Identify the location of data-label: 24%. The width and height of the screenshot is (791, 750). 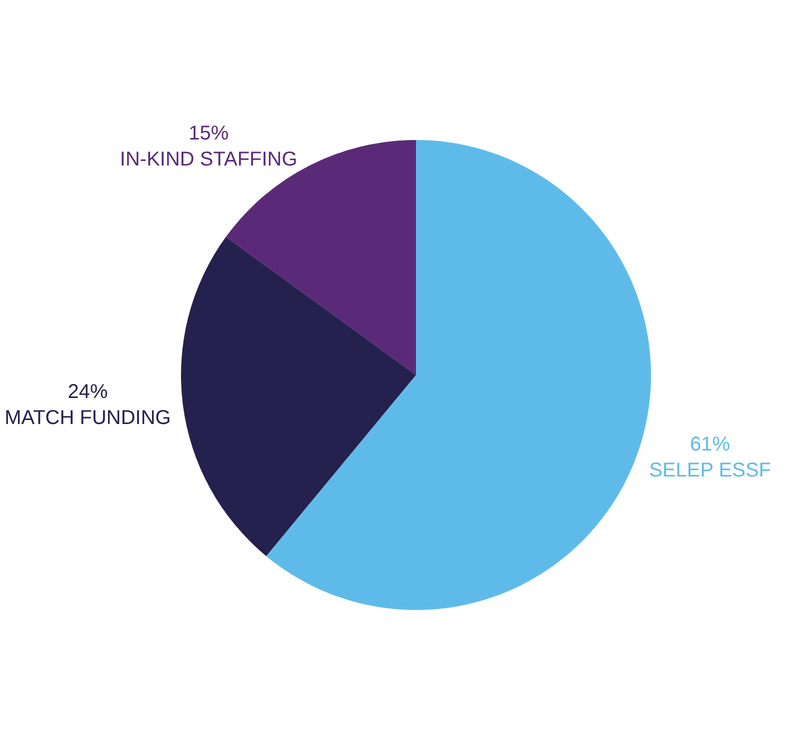
(88, 391).